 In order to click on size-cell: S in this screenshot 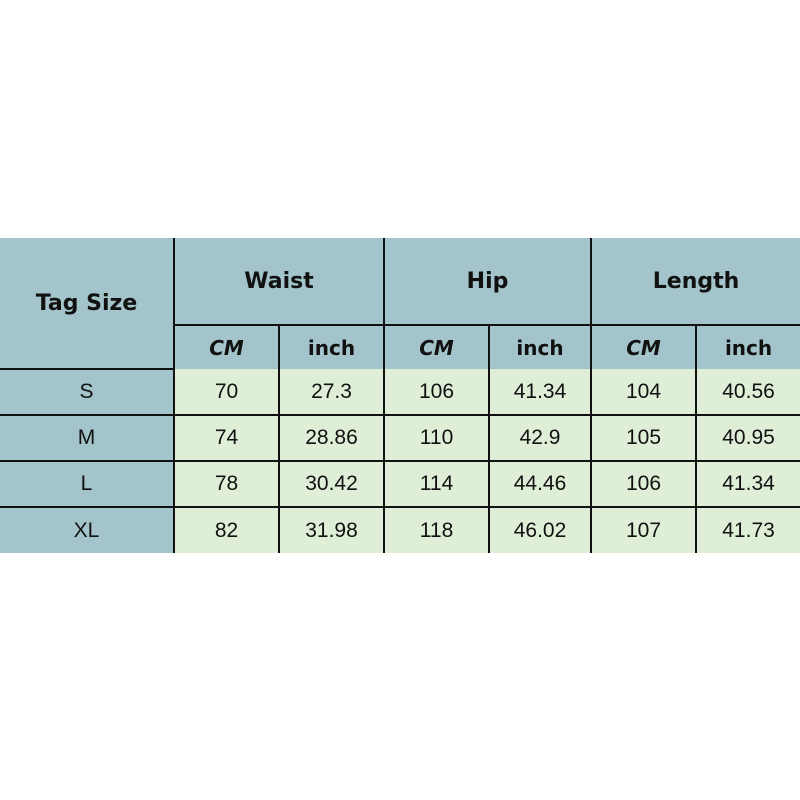, I will do `click(87, 392)`.